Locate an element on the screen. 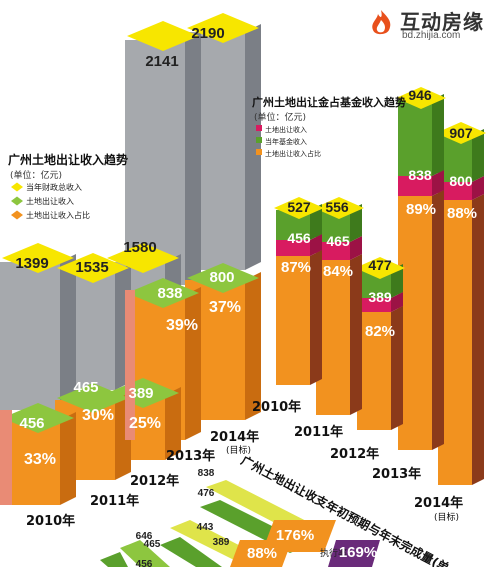 Image resolution: width=492 pixels, height=567 pixels. fund-land-label-2011年: 465 is located at coordinates (338, 241).